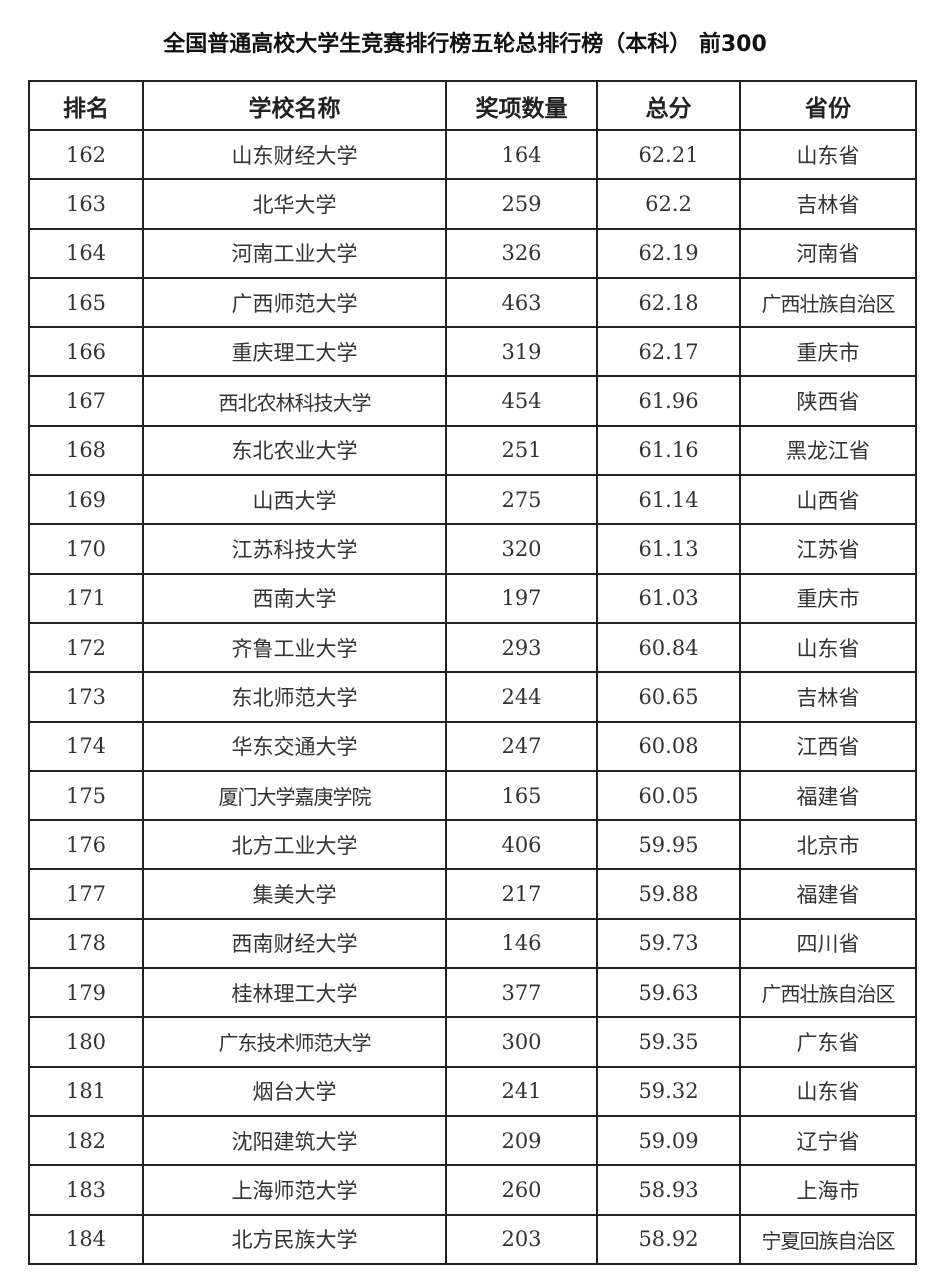  What do you see at coordinates (668, 302) in the screenshot?
I see `cell-total-score: 62.18` at bounding box center [668, 302].